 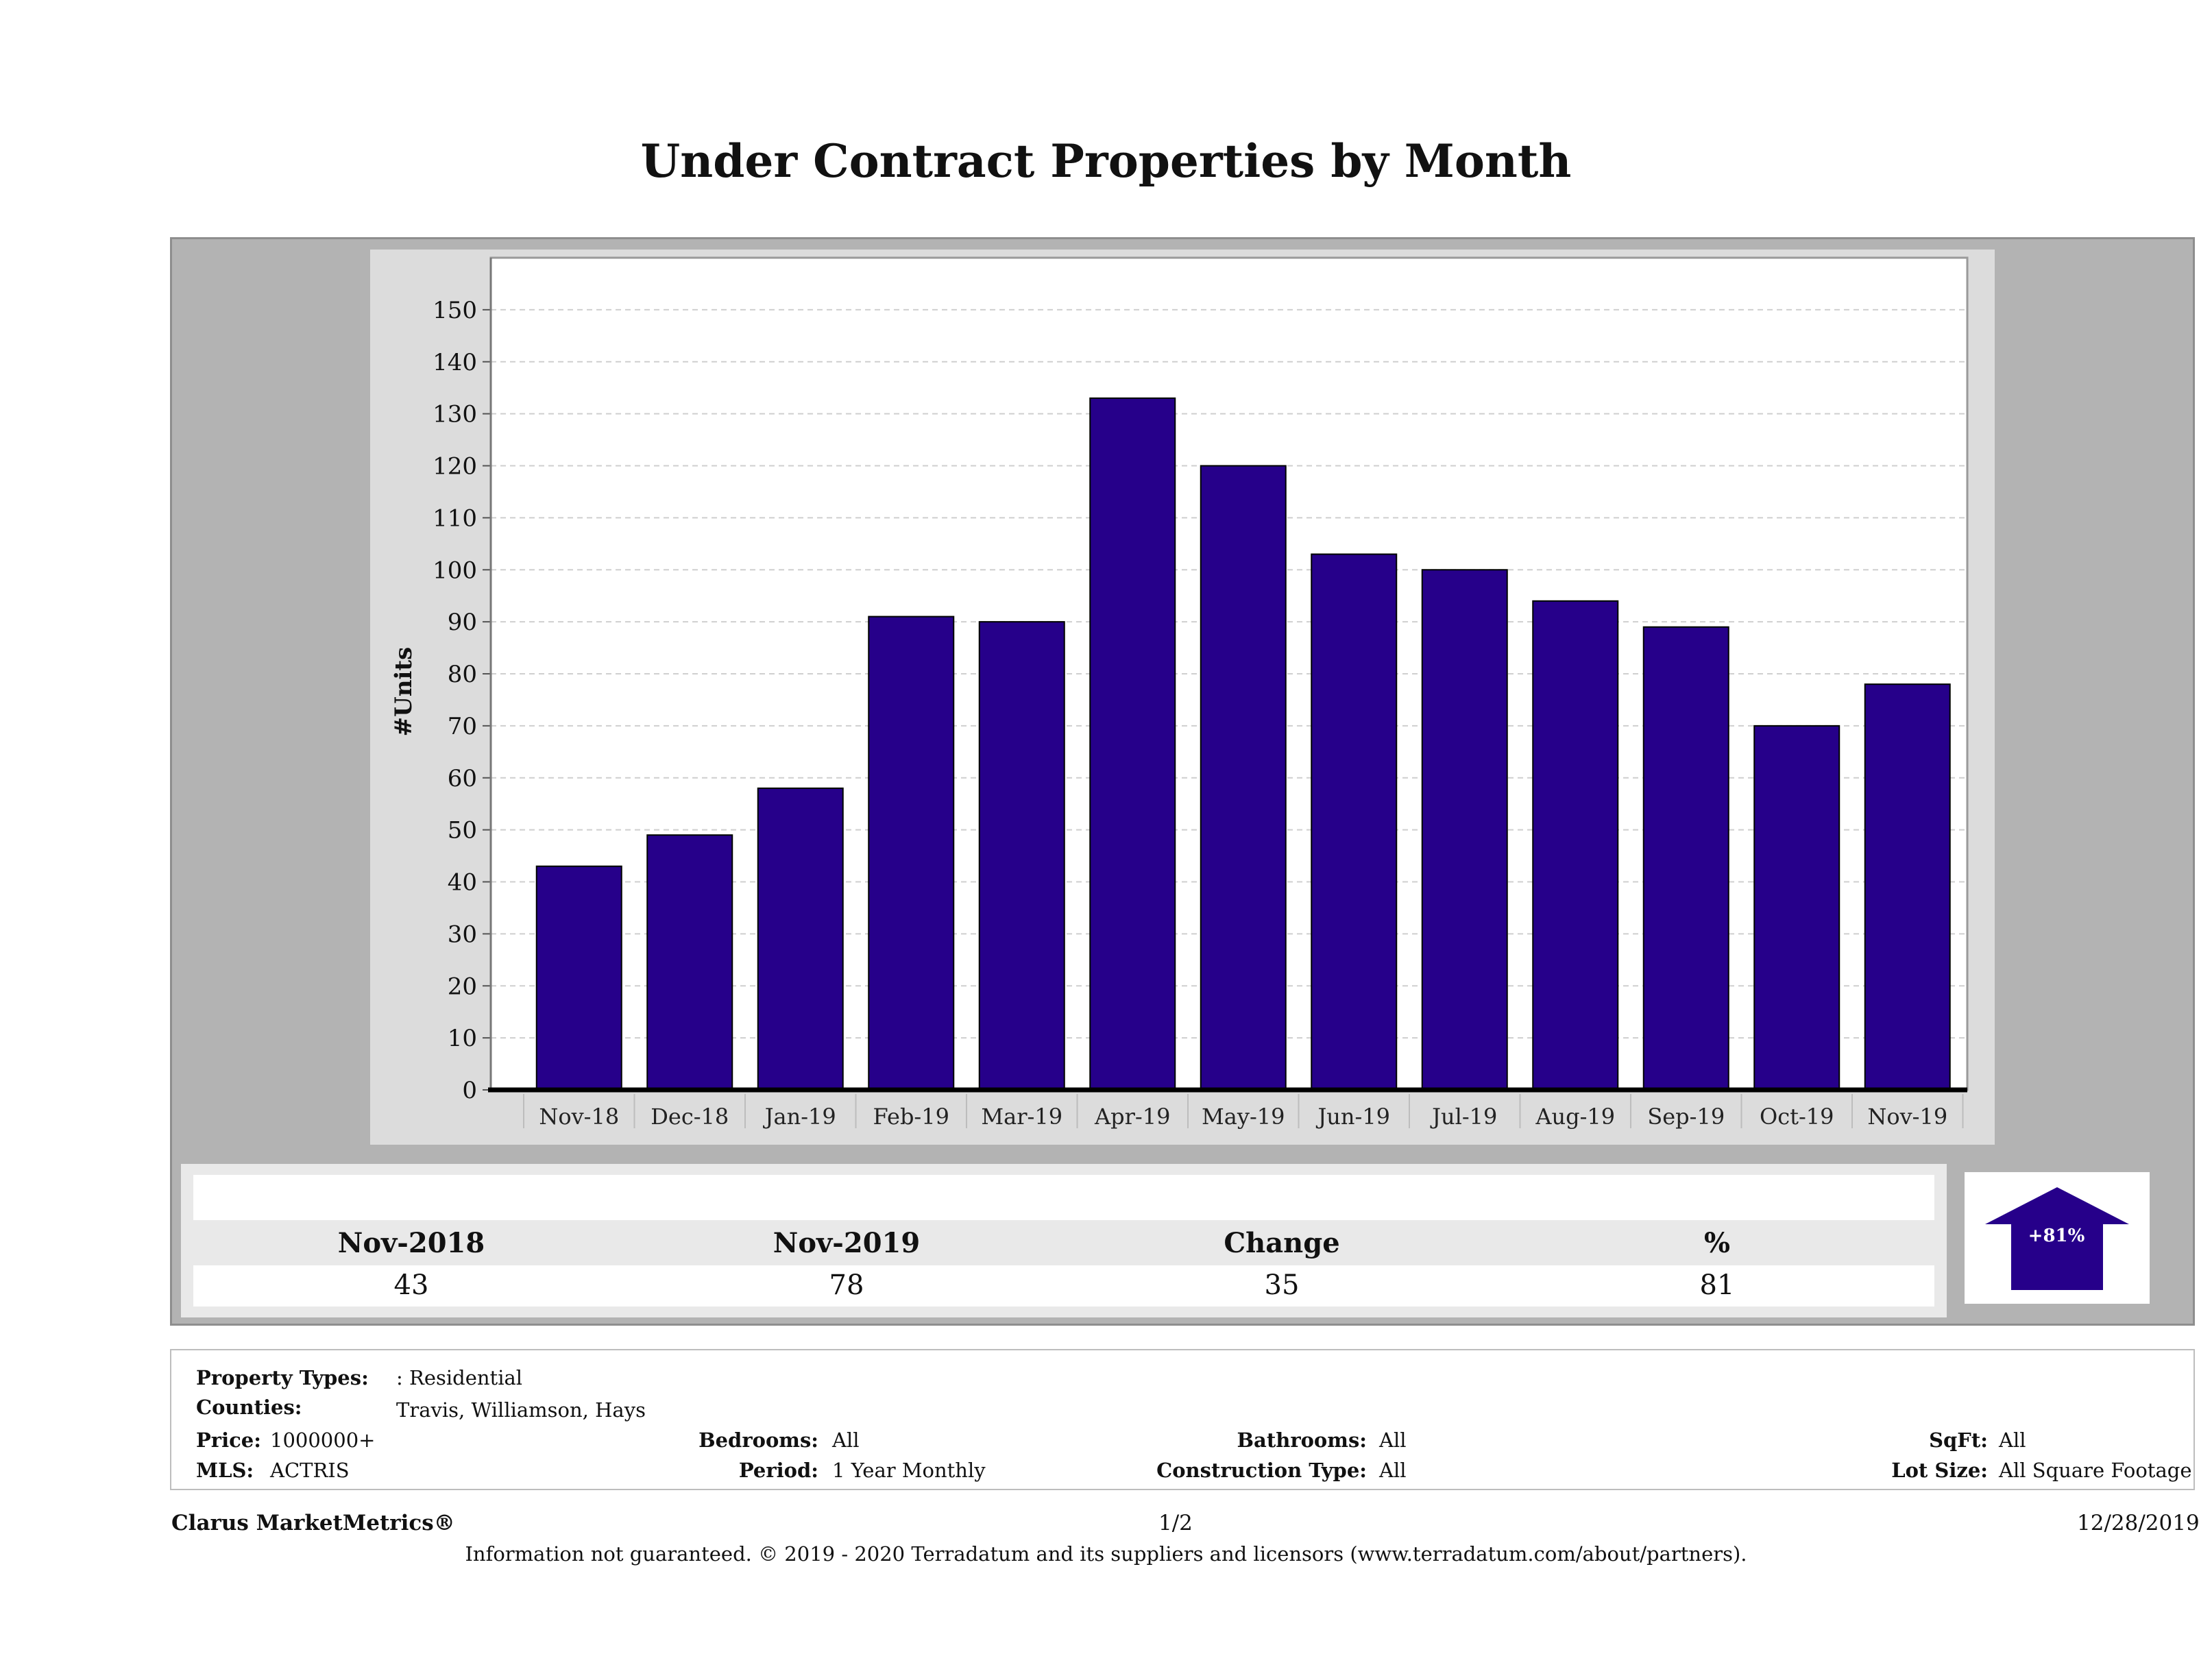 I want to click on change-badge: +81%, so click(x=2056, y=1236).